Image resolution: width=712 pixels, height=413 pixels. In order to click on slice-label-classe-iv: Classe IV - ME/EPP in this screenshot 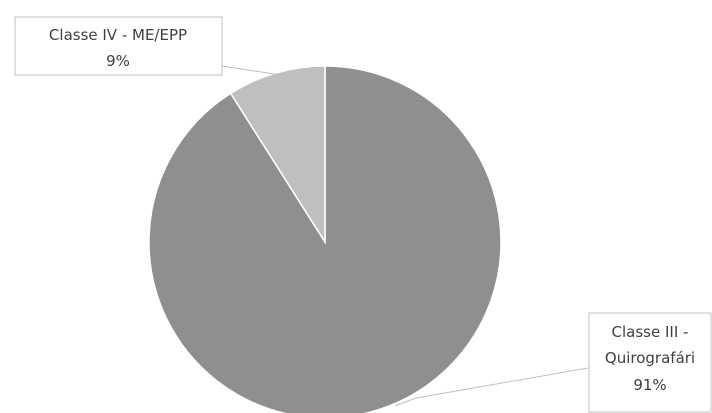, I will do `click(118, 35)`.